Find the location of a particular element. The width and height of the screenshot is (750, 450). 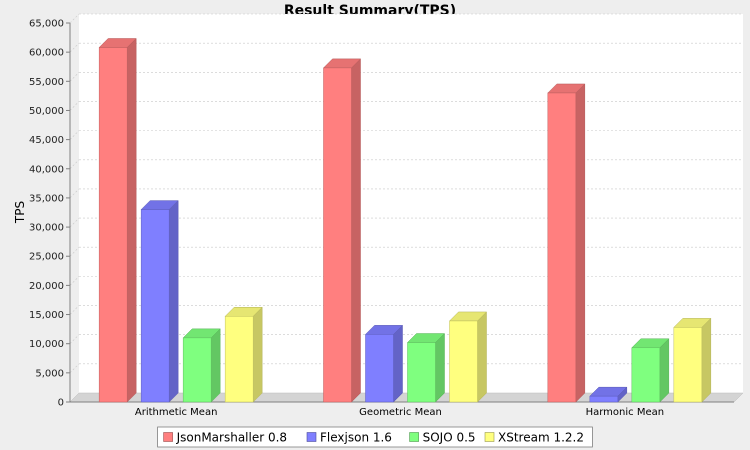

y-tick-label: 40,000 is located at coordinates (46, 169).